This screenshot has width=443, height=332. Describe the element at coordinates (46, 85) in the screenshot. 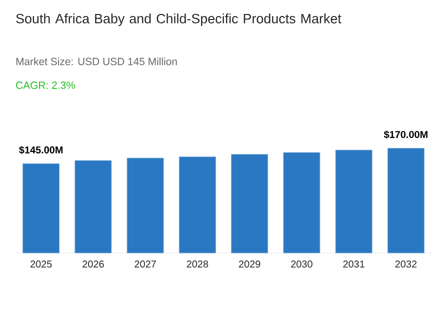

I see `text: CAGR: 2.3%` at that location.